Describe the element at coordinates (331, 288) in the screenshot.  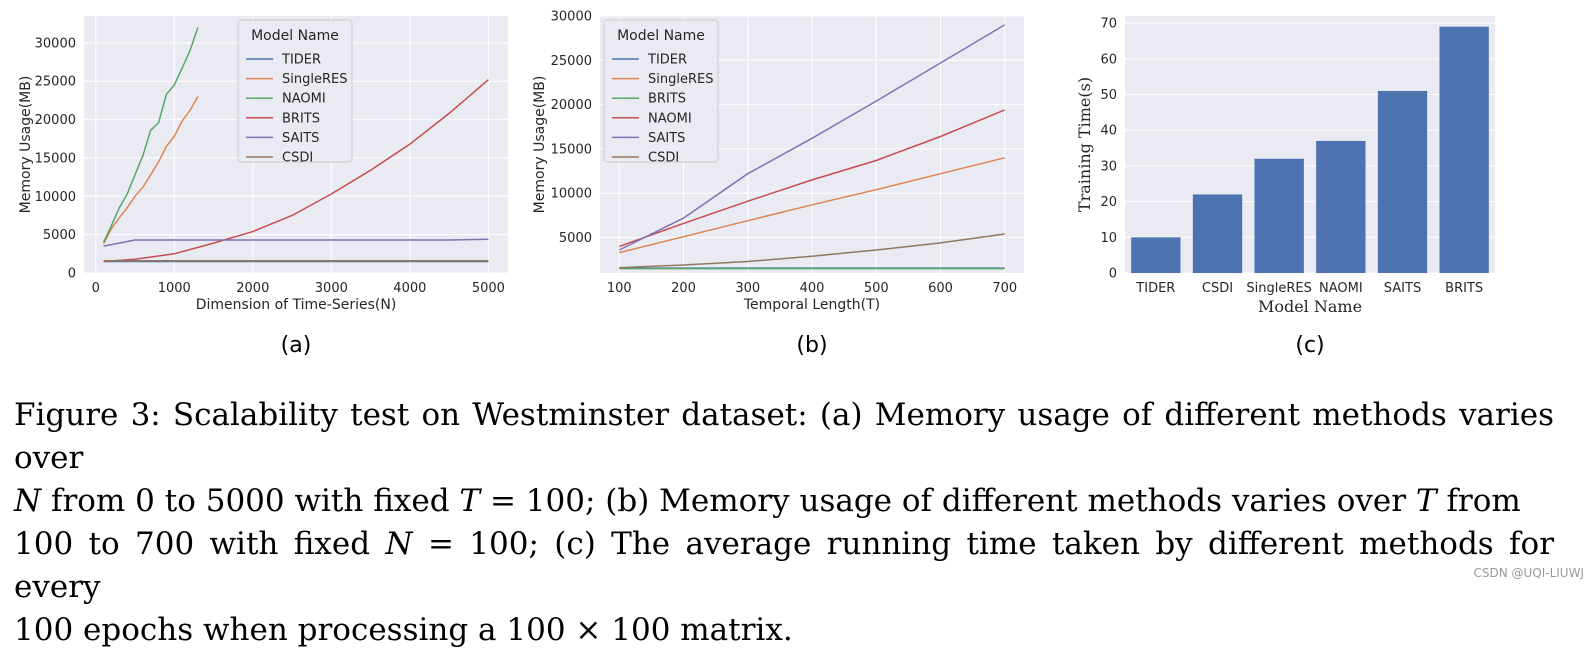
I see `x-tick-label: 3000` at that location.